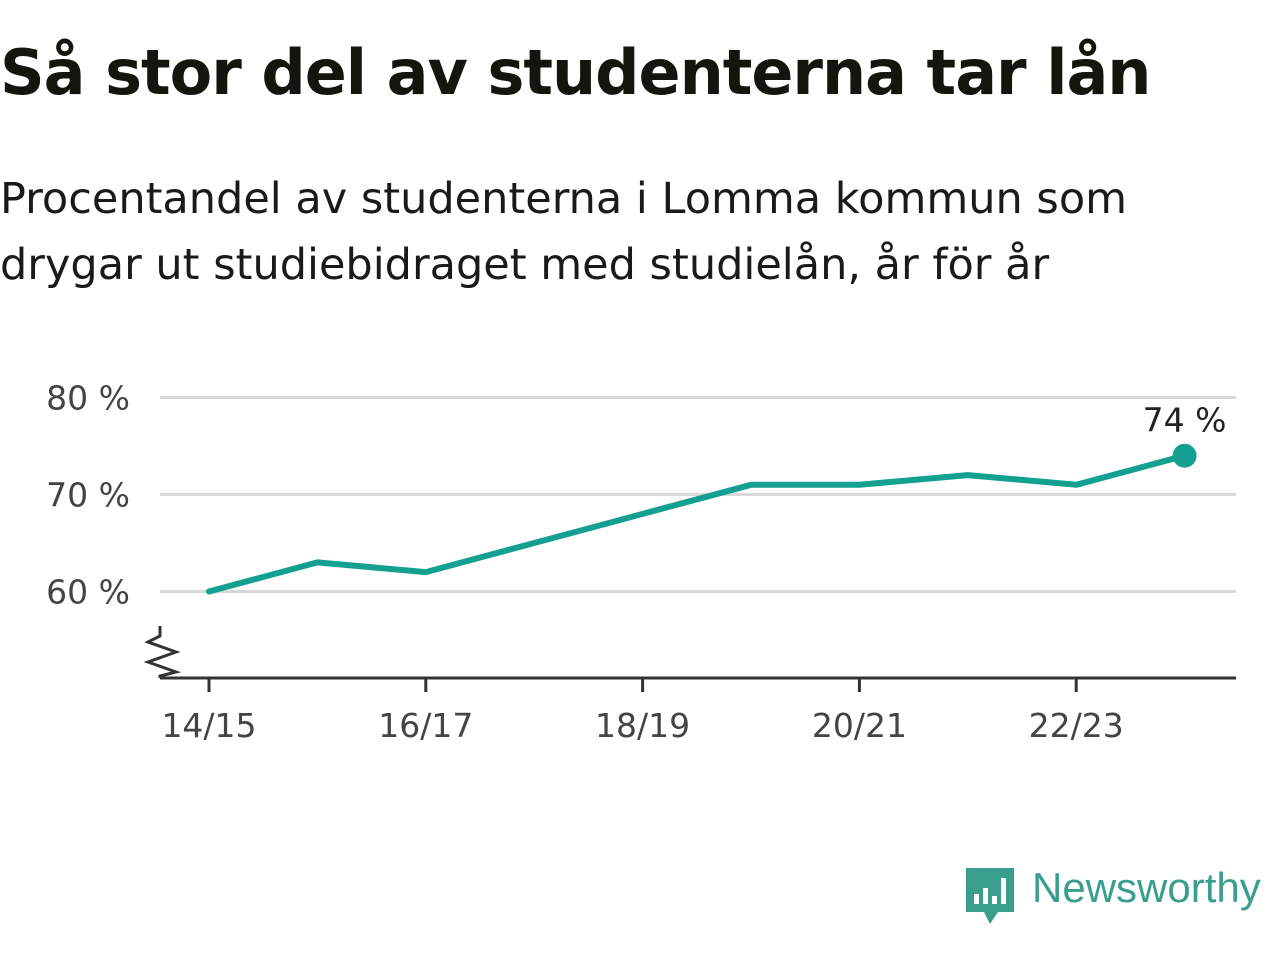 This screenshot has height=960, width=1280. What do you see at coordinates (1076, 725) in the screenshot?
I see `x-tick-label: 22/23` at bounding box center [1076, 725].